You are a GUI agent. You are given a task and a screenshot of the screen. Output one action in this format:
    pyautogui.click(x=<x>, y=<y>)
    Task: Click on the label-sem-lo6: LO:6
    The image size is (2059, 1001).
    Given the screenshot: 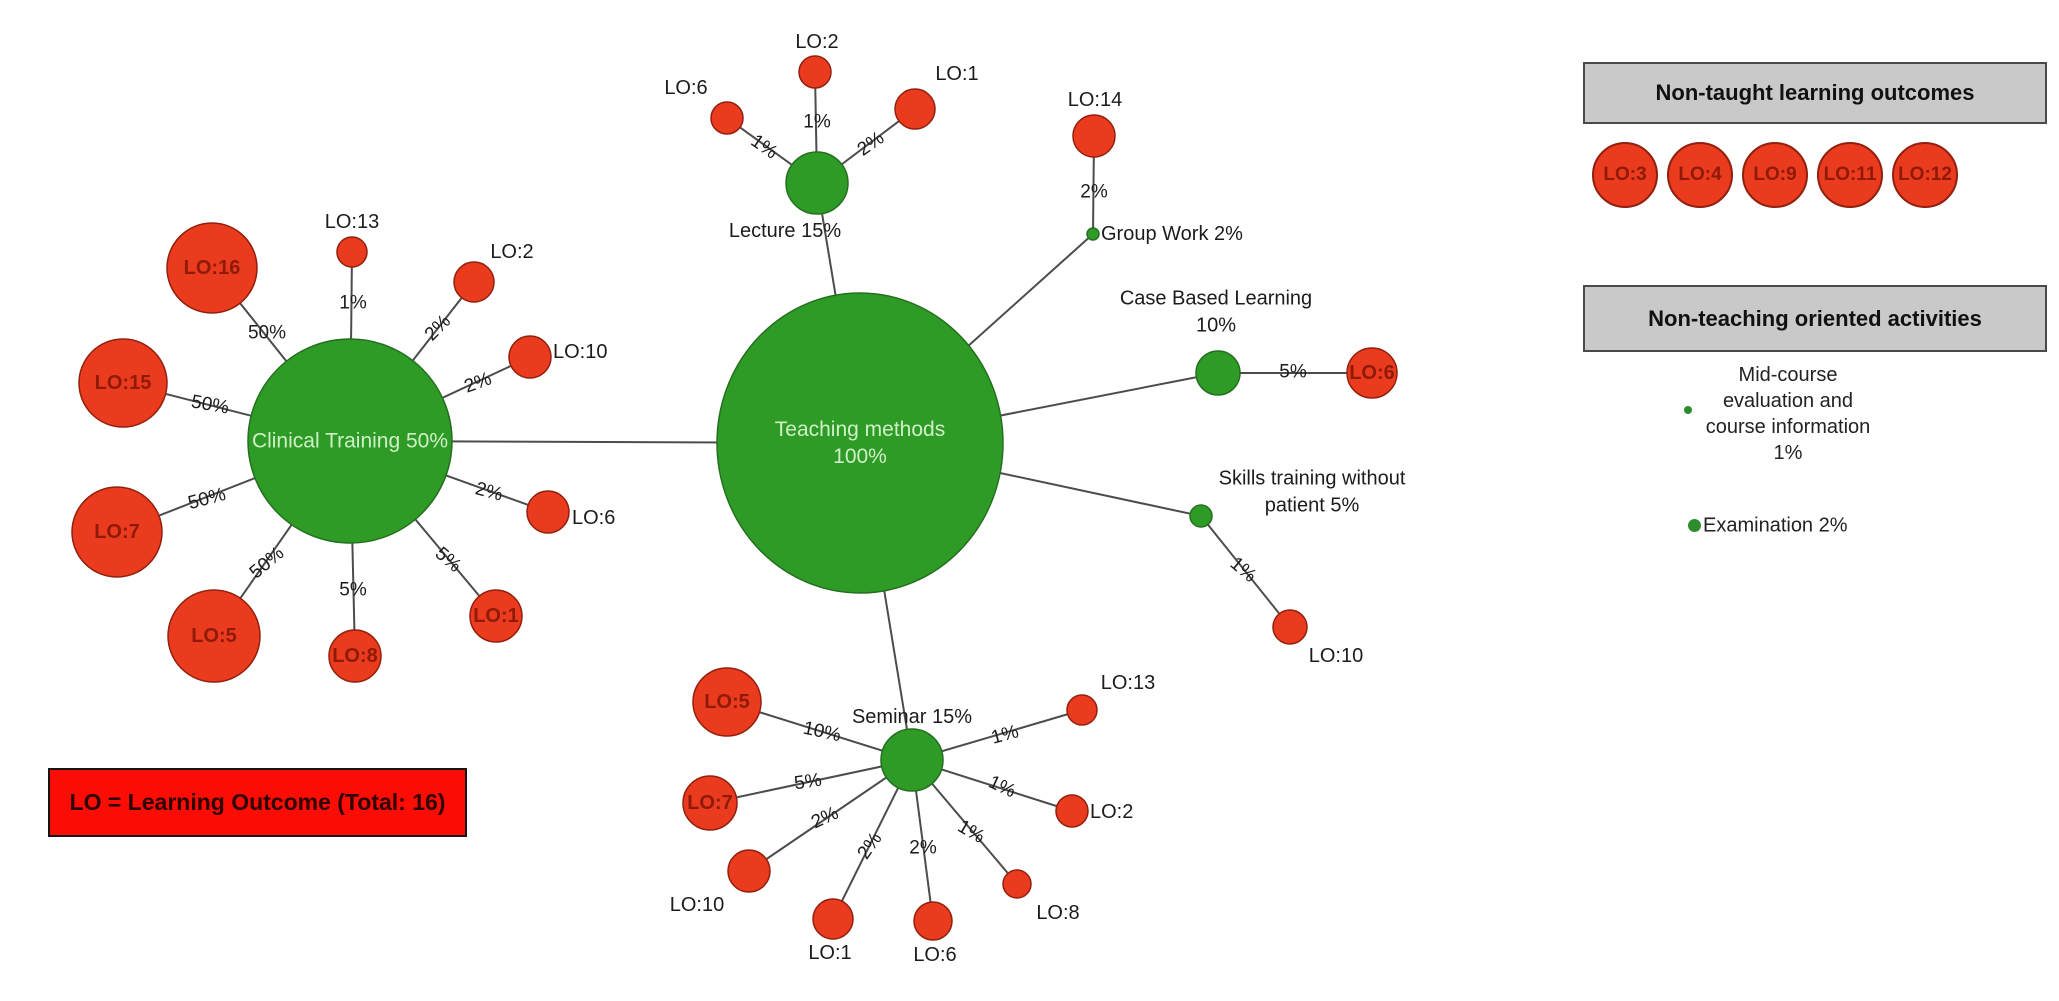 What is the action you would take?
    pyautogui.click(x=934, y=955)
    